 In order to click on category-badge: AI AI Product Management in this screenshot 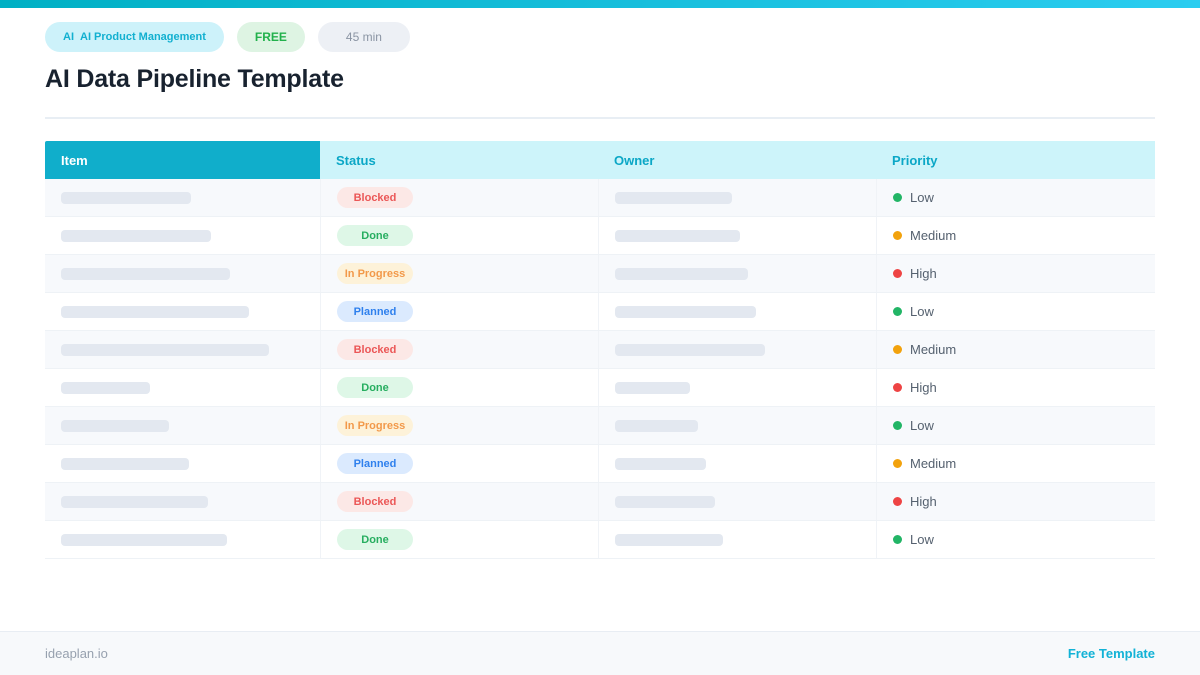, I will do `click(134, 37)`.